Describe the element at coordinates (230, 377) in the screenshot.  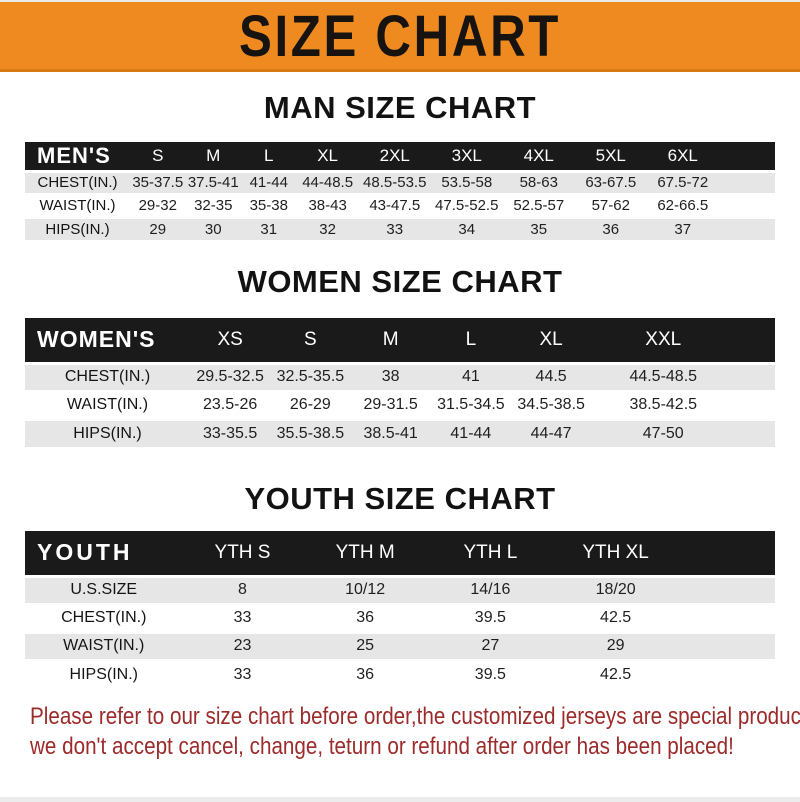
I see `size-value-cell: 29.5-32.5` at that location.